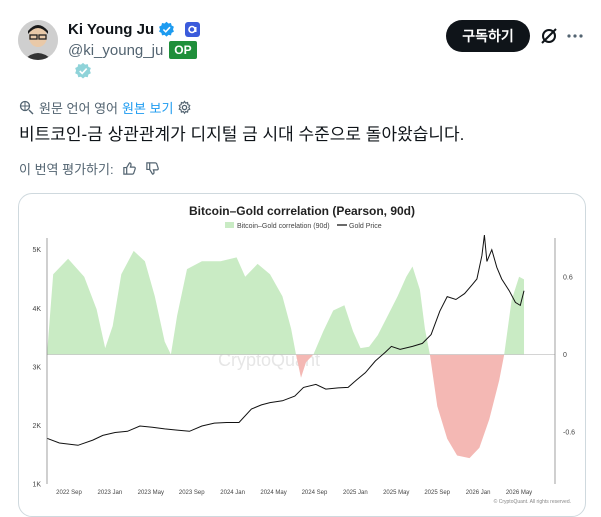 The image size is (601, 517). What do you see at coordinates (78, 108) in the screenshot?
I see `source-language-label: 원문 언어 영어` at bounding box center [78, 108].